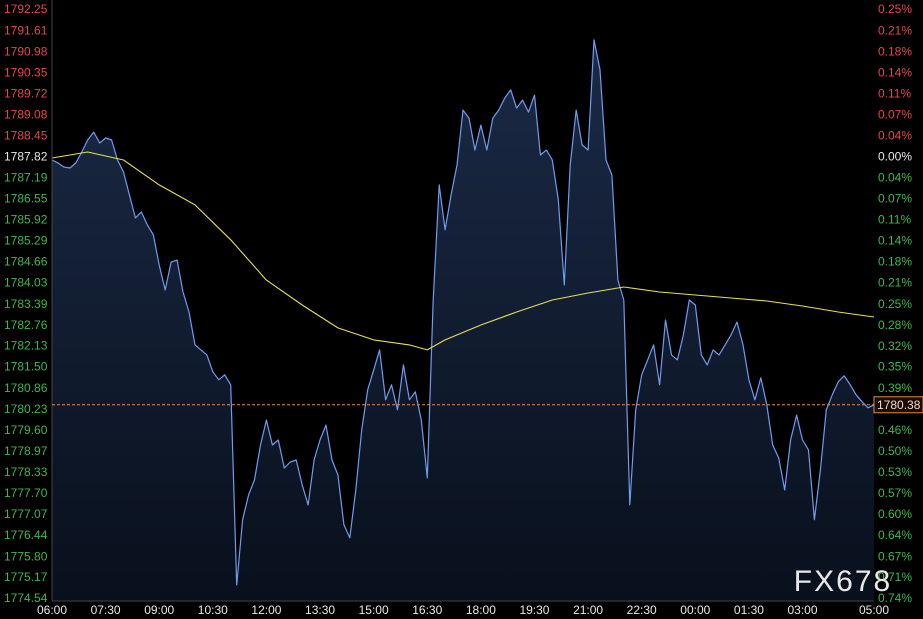 Image resolution: width=923 pixels, height=619 pixels. What do you see at coordinates (26, 304) in the screenshot?
I see `y-tick-label: 1783.39` at bounding box center [26, 304].